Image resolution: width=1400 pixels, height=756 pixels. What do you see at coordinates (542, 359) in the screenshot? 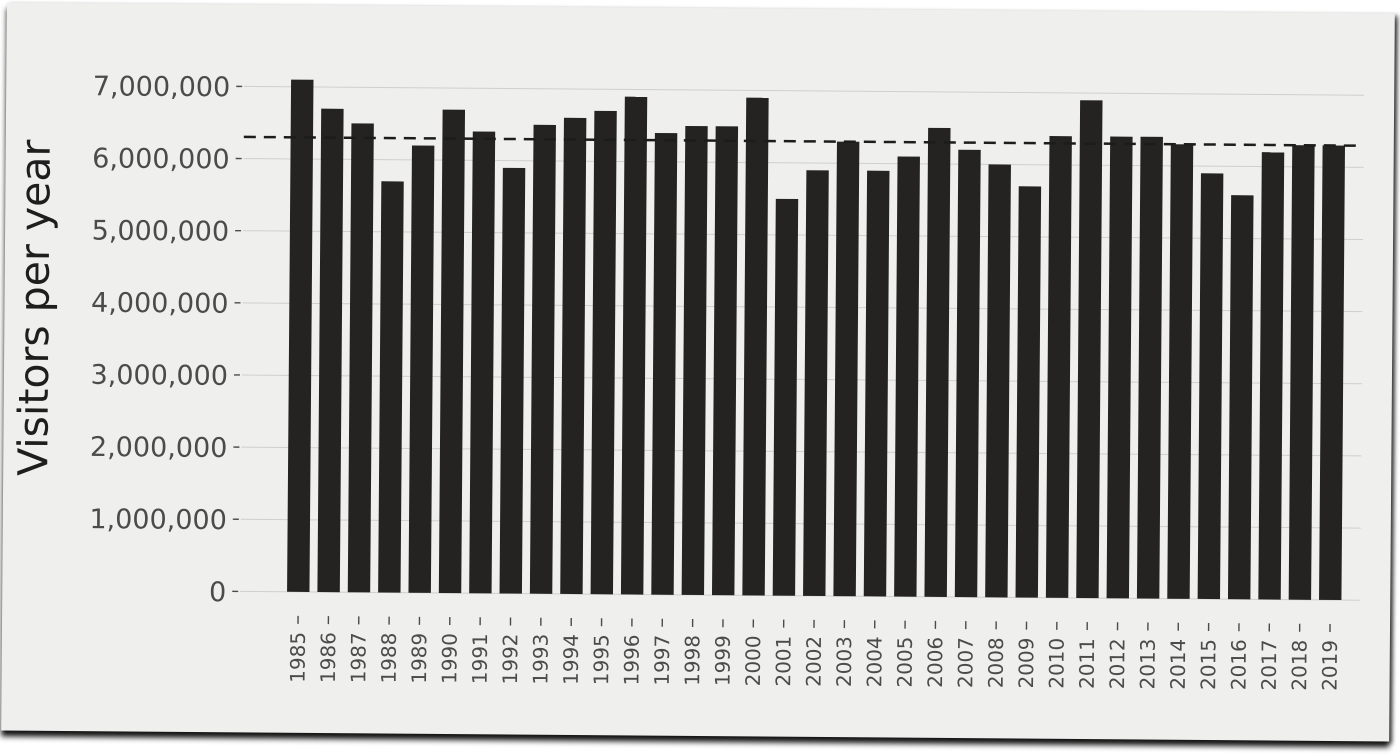
I see `bar-1993` at bounding box center [542, 359].